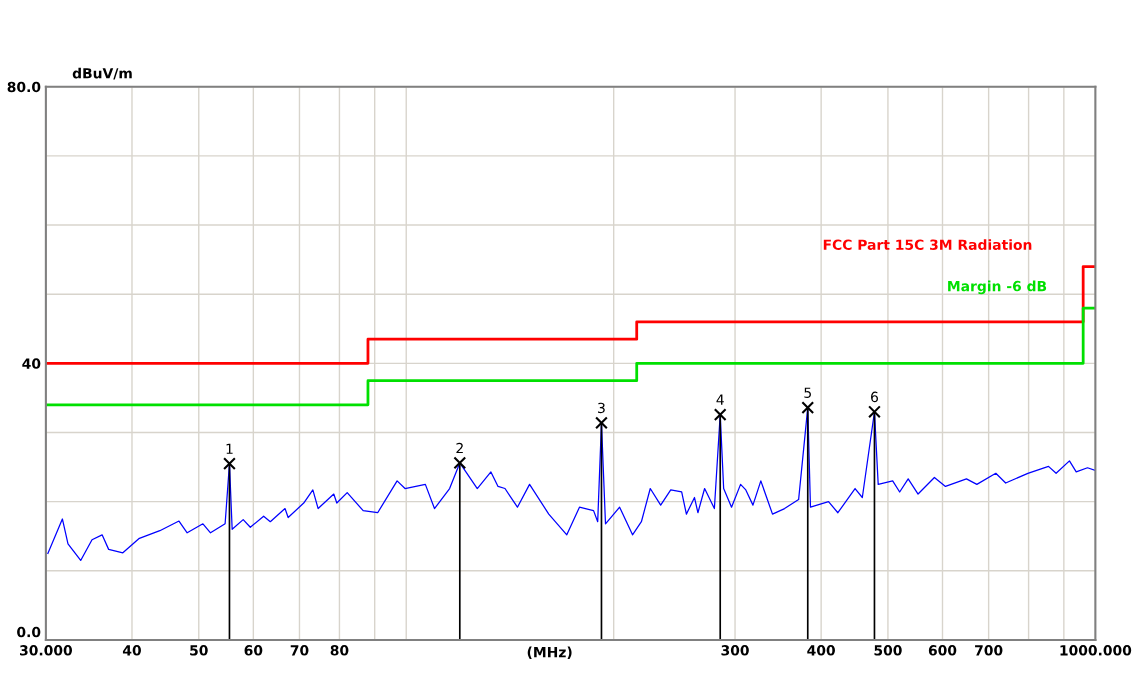 This screenshot has width=1147, height=683. Describe the element at coordinates (989, 650) in the screenshot. I see `x-tick-label: 700` at that location.